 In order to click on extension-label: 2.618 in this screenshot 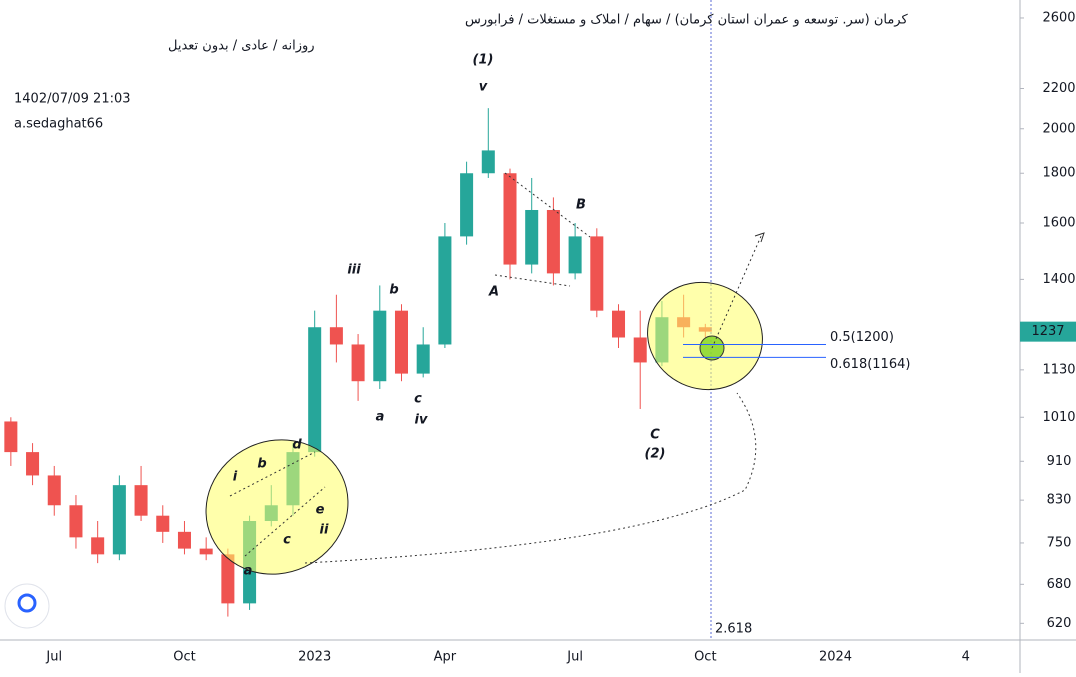, I will do `click(733, 629)`.